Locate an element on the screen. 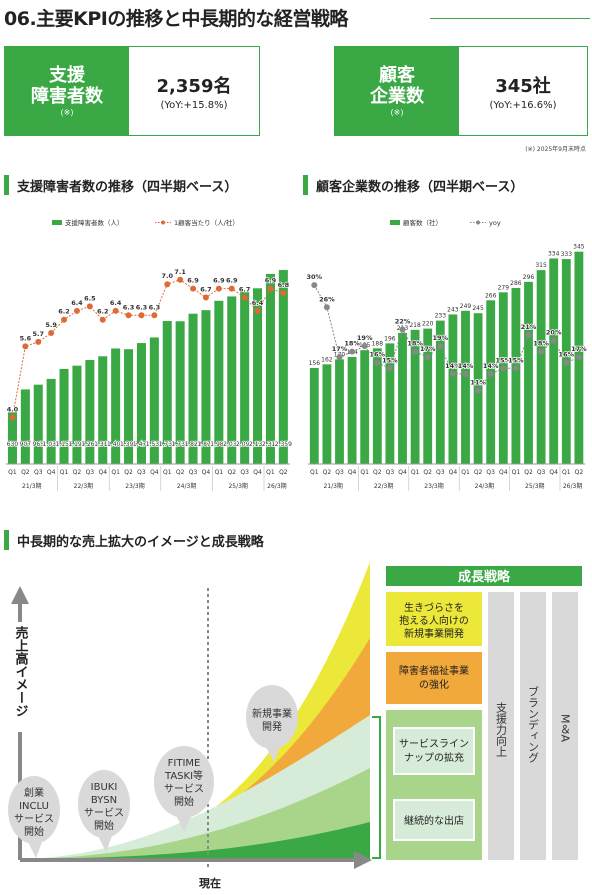  kpi-support-label: 支援 障害者数 (※) is located at coordinates (67, 91).